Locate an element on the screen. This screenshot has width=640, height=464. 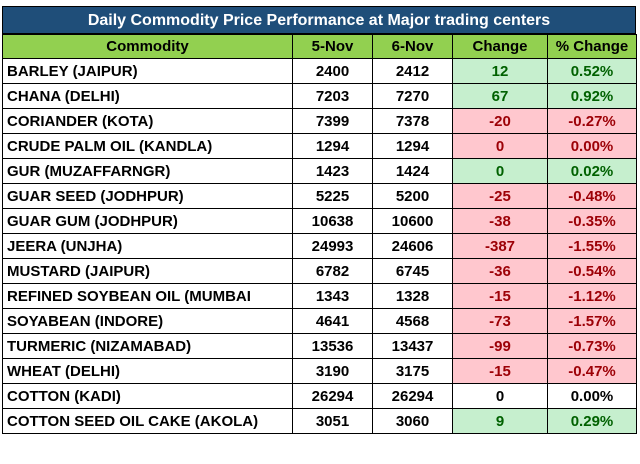
change-cell: 12 is located at coordinates (500, 71).